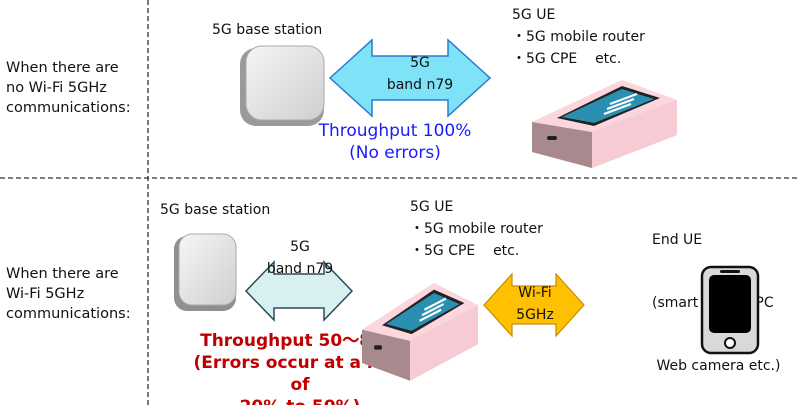 Image resolution: width=800 pixels, height=405 pixels. What do you see at coordinates (300, 341) in the screenshot?
I see `throughput-line: Throughput 50〜80%` at bounding box center [300, 341].